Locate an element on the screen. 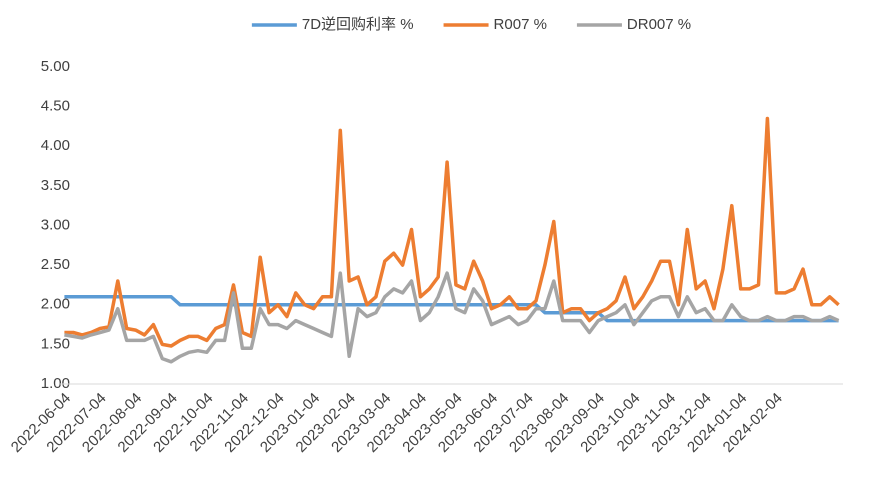 The height and width of the screenshot is (487, 880). y-tick-label: 2.50 is located at coordinates (55, 264).